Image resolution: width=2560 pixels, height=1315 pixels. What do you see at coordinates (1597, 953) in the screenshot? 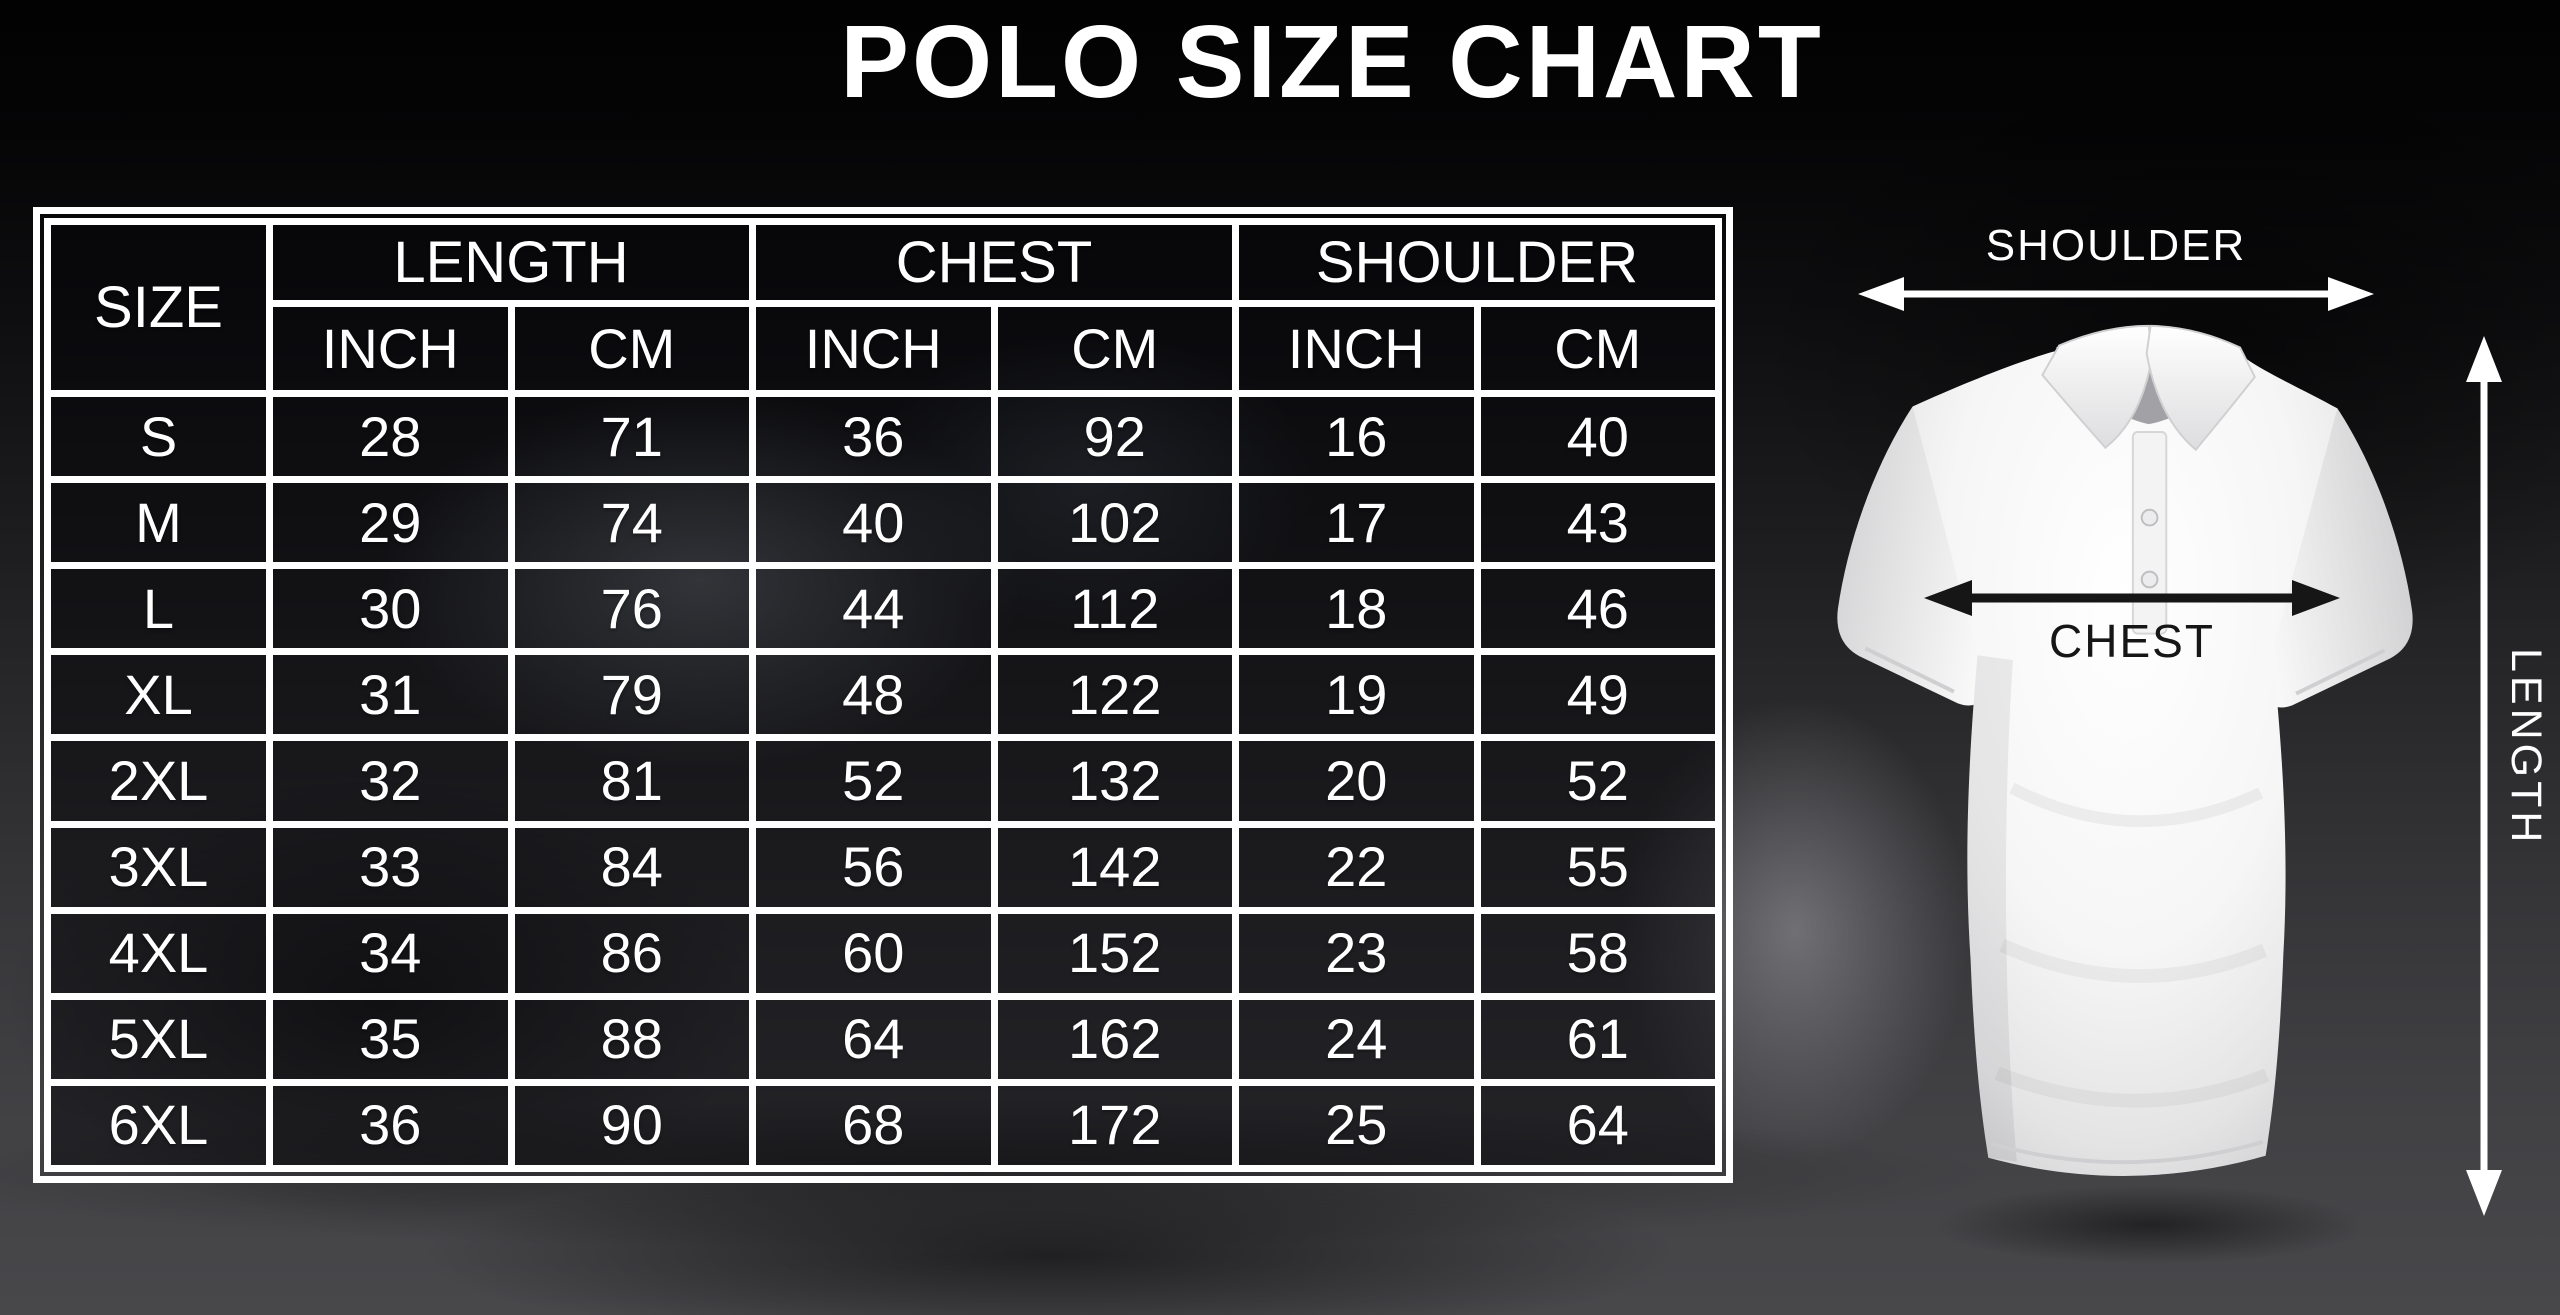
I see `measurement-cell: 58` at bounding box center [1597, 953].